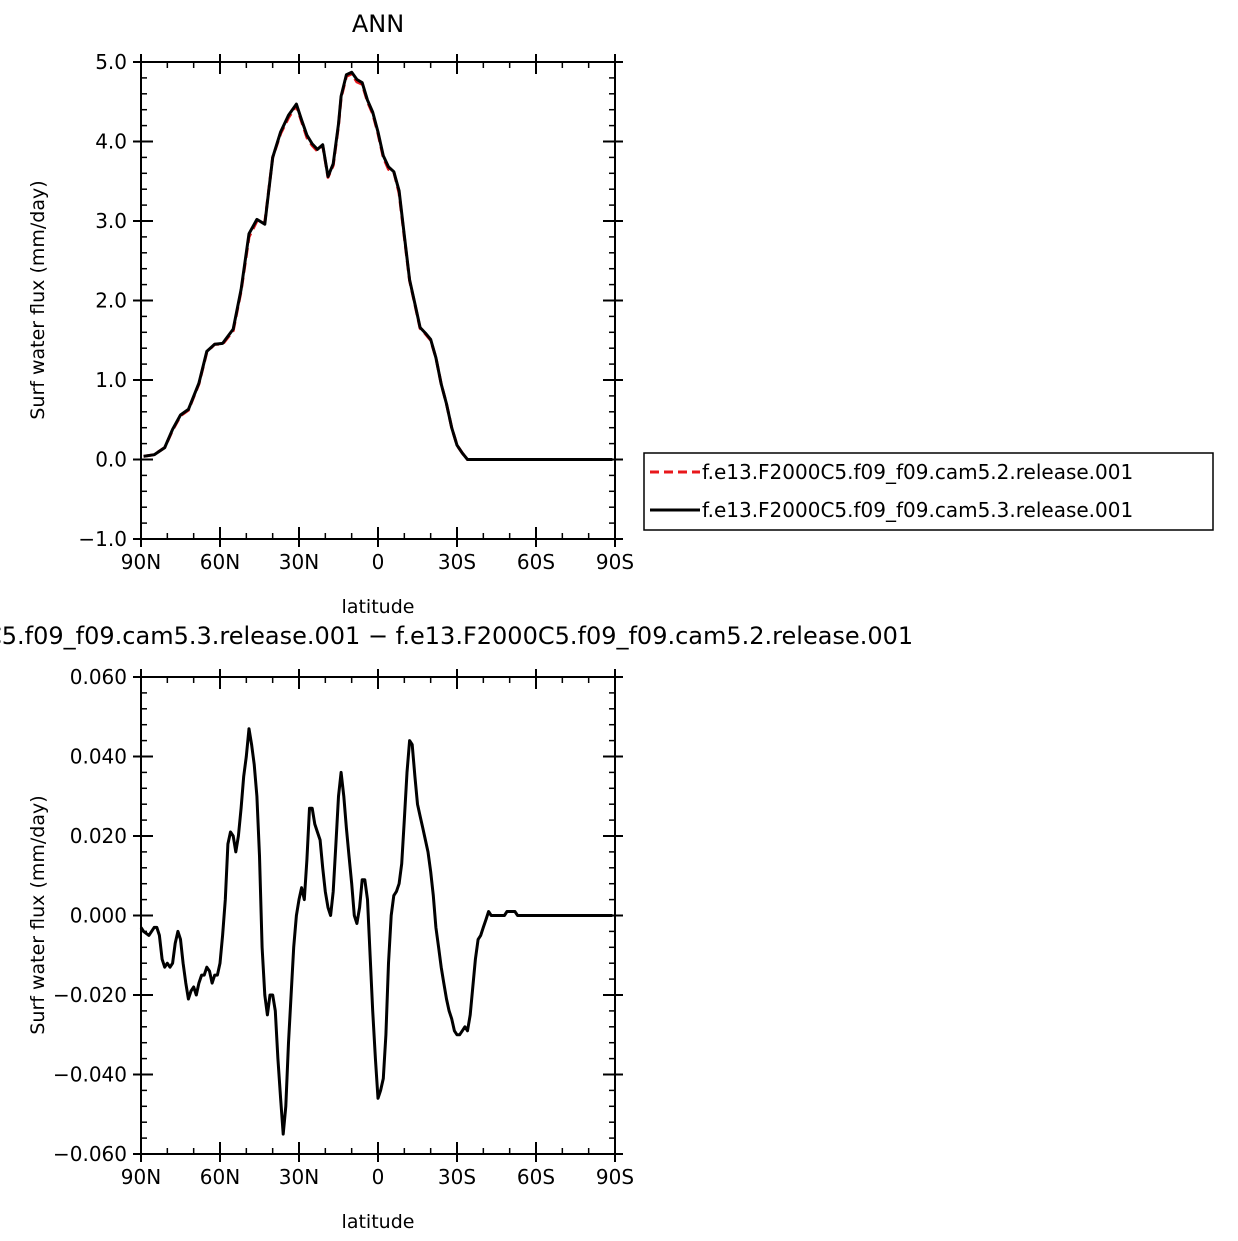 Image resolution: width=1238 pixels, height=1241 pixels. I want to click on y-tick-label: 0.040, so click(98, 757).